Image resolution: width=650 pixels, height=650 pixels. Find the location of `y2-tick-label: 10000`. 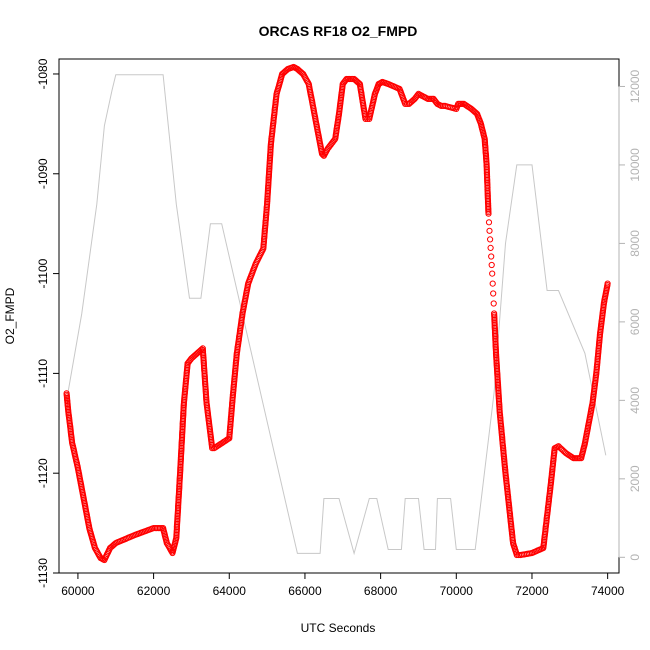

y2-tick-label: 10000 is located at coordinates (635, 165).